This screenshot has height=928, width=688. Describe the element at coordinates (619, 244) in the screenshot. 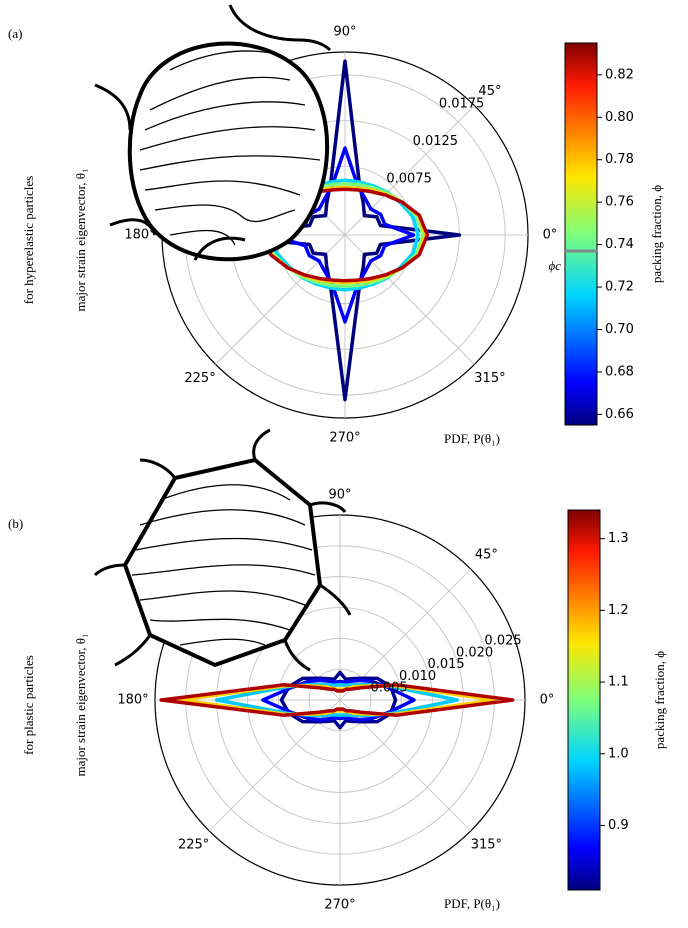

I see `colorbar-tick-label: 0.74` at that location.